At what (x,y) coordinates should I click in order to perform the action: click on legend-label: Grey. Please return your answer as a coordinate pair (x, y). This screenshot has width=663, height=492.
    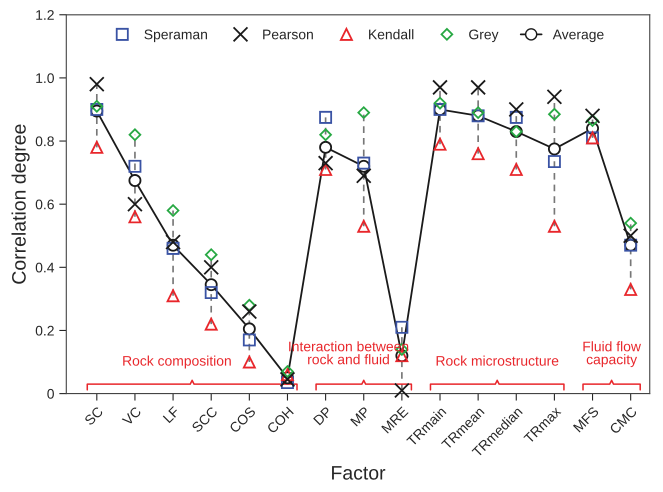
    Looking at the image, I should click on (484, 36).